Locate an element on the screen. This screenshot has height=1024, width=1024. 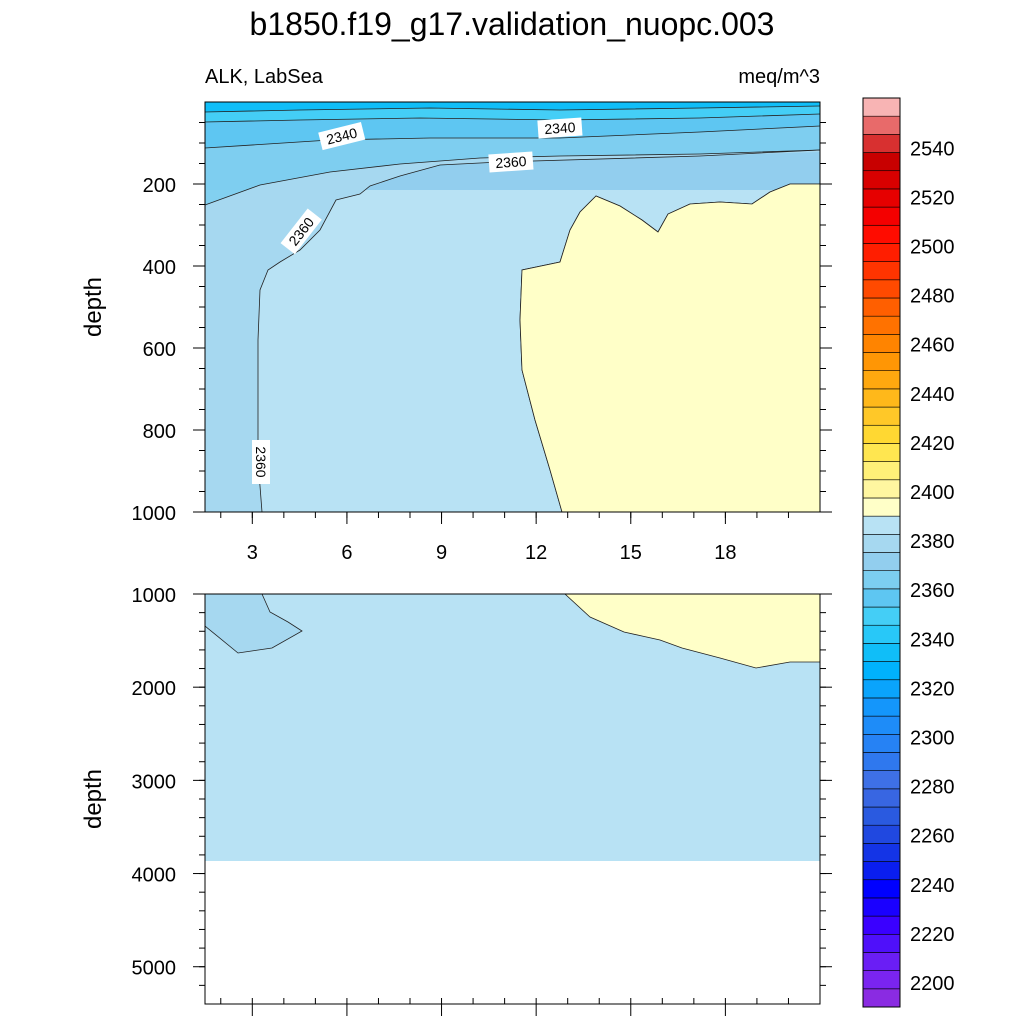
colorbar-tick-label: 2200 is located at coordinates (932, 984).